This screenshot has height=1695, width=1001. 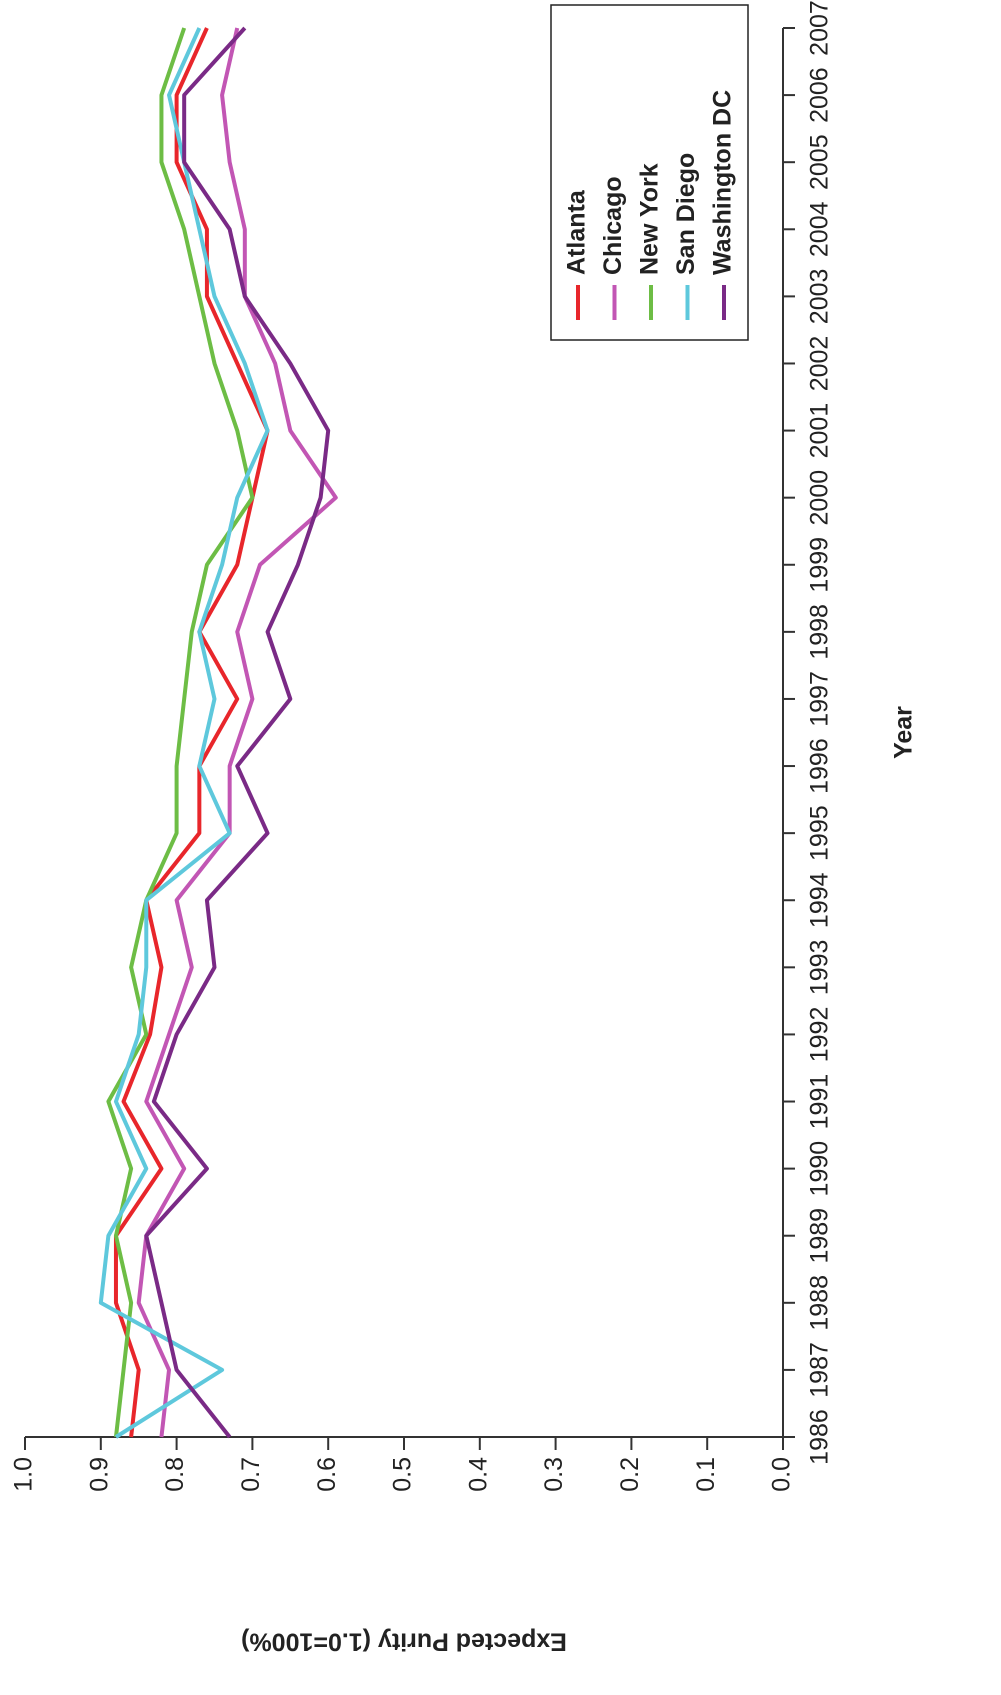 I want to click on legend-label: Atlanta, so click(x=577, y=232).